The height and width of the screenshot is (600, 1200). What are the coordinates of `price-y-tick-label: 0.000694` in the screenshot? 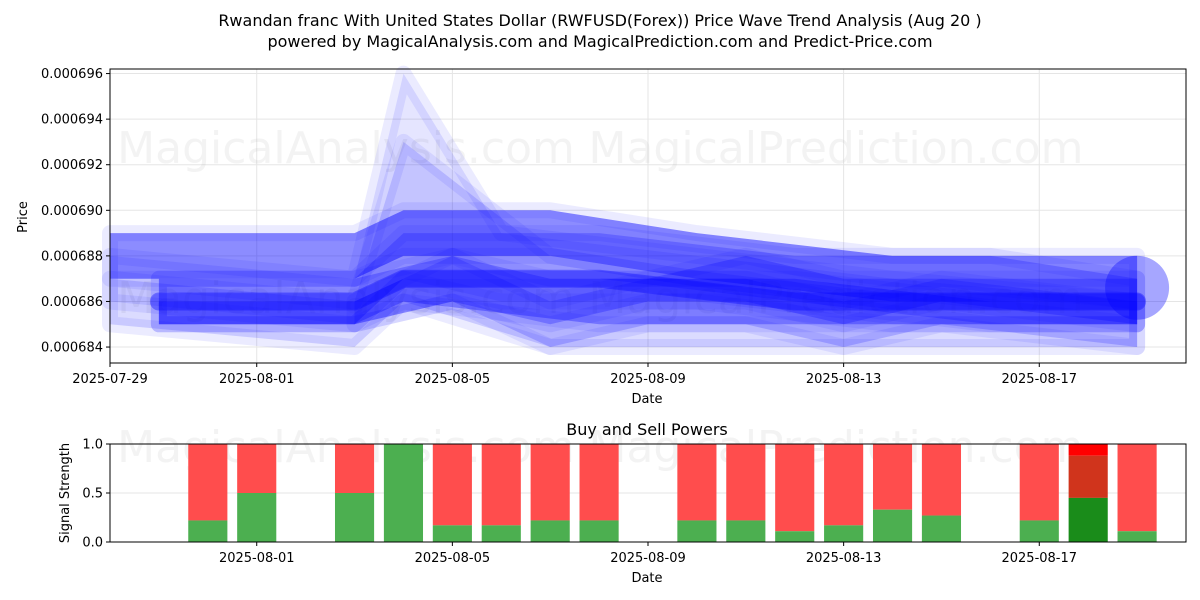 It's located at (72, 120).